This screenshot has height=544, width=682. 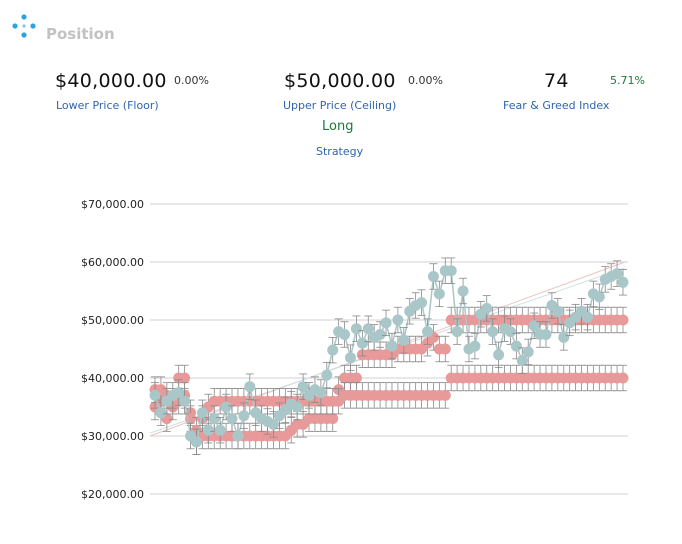 I want to click on ceiling-metric: $50,000.00, so click(x=340, y=81).